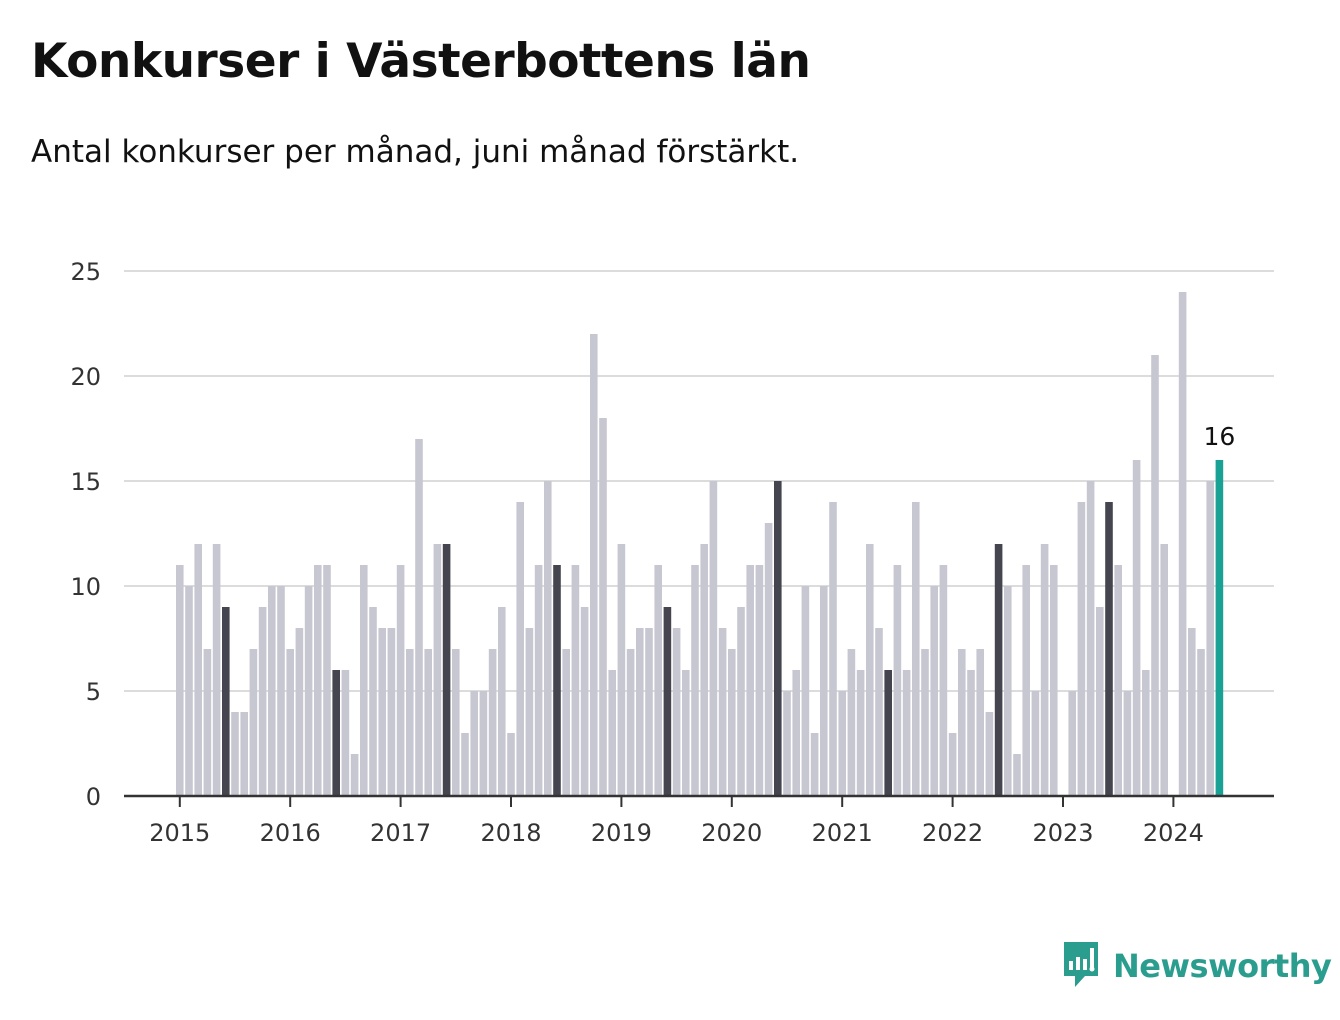 This screenshot has width=1340, height=1020. I want to click on y-tick-label: 5, so click(93, 692).